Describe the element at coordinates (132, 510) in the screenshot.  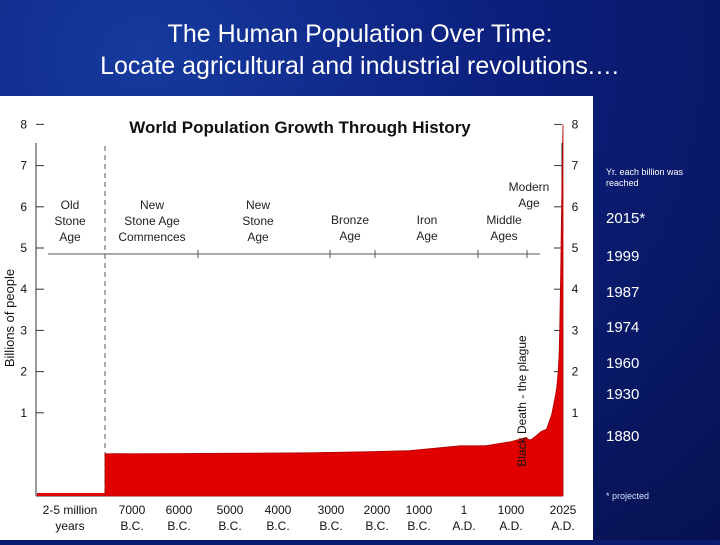
I see `x-tick-label-top: 7000` at that location.